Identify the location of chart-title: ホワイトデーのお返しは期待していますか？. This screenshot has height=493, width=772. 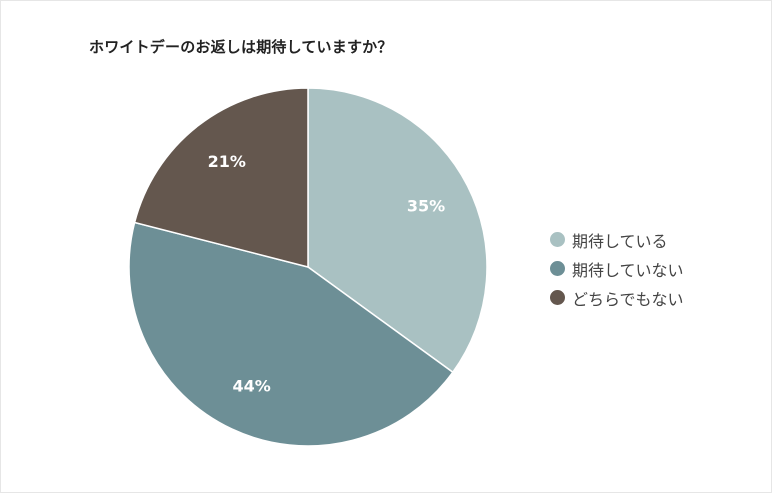
(241, 47).